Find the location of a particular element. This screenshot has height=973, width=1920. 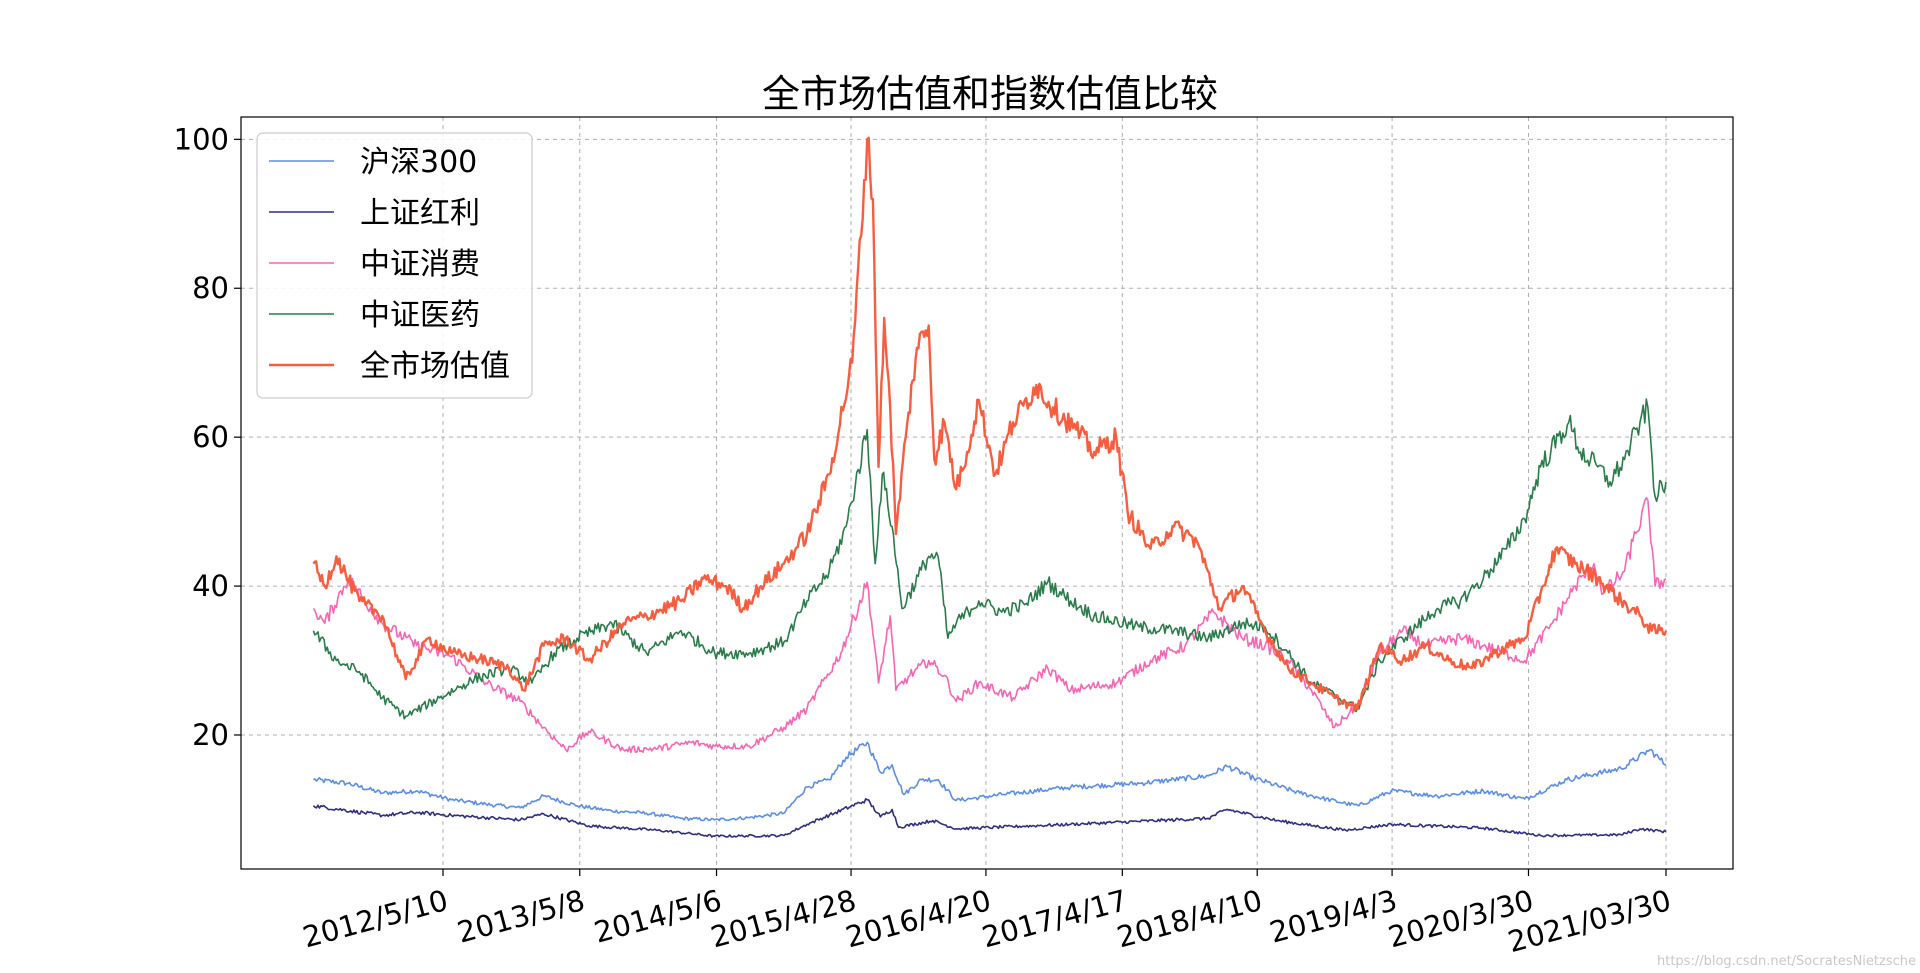

x-tick-group: 2015/4/28 is located at coordinates (783, 918).